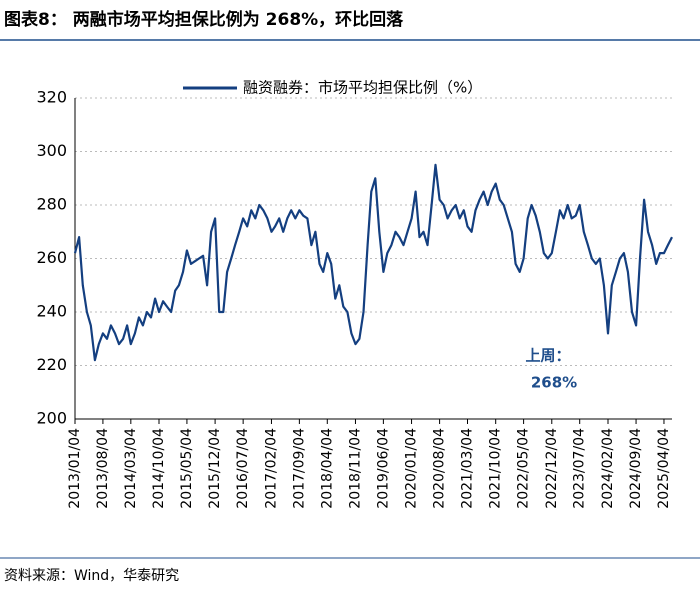  What do you see at coordinates (271, 468) in the screenshot?
I see `x-tick-label: 2017/02/04` at bounding box center [271, 468].